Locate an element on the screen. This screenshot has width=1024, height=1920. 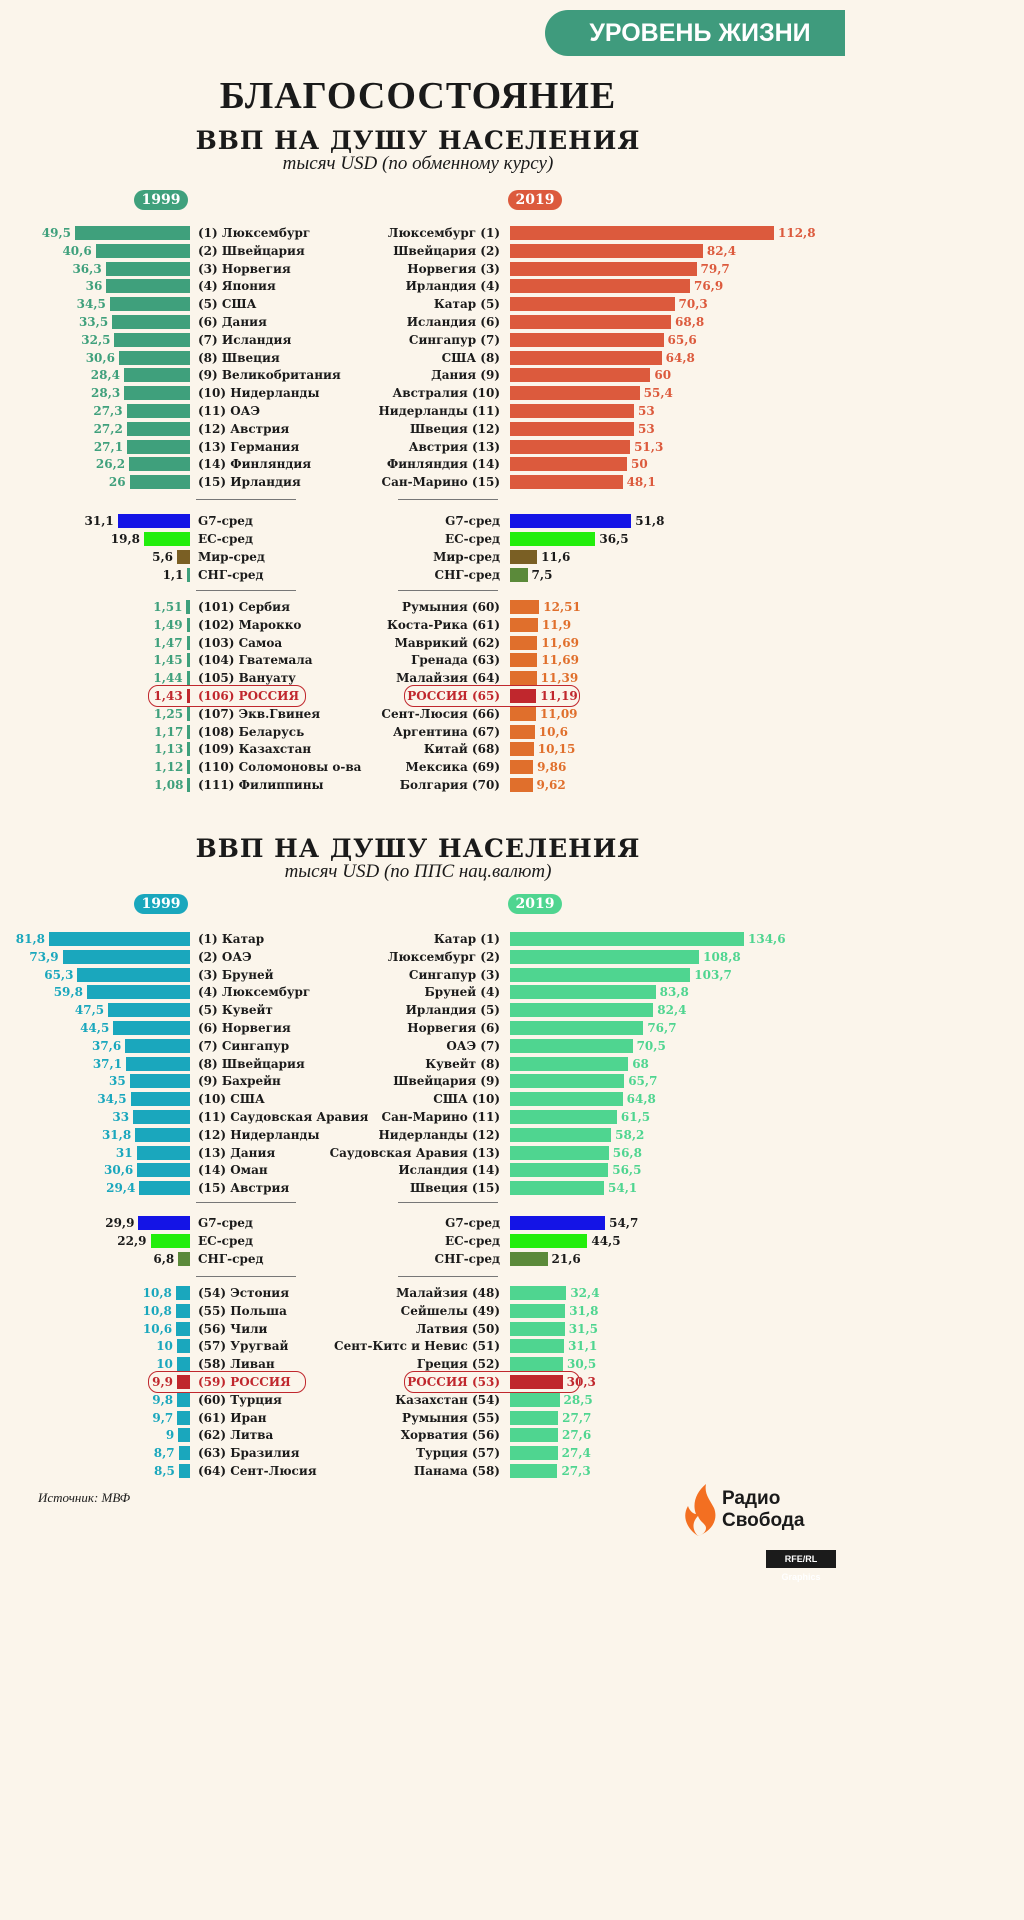
chart1-left-low-value-8: 1,17 is located at coordinates (169, 731).